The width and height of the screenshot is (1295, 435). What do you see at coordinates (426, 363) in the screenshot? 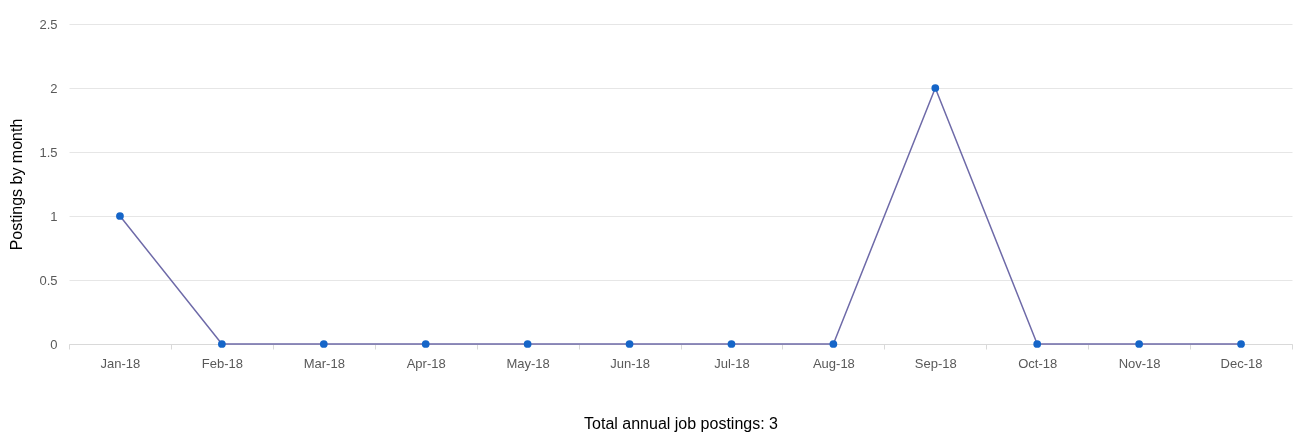
I see `x-tick-label: Apr-18` at bounding box center [426, 363].